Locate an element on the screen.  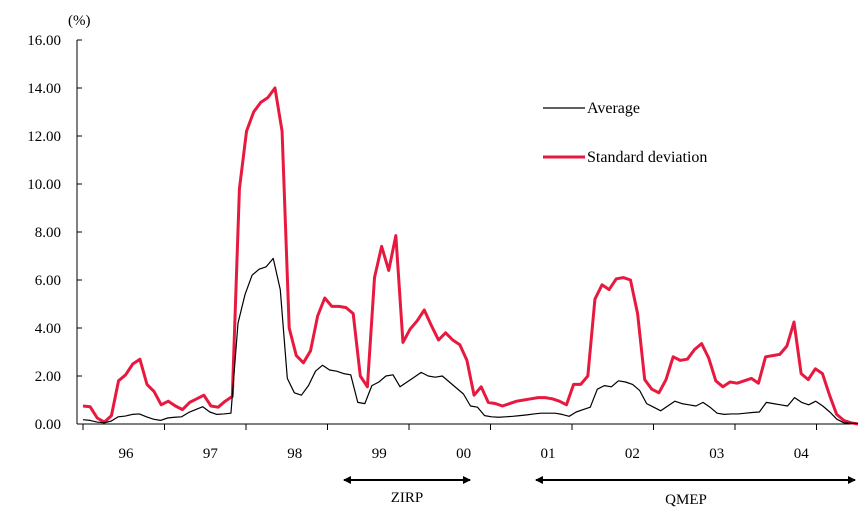
y-tick-label: 8.00 is located at coordinates (48, 233).